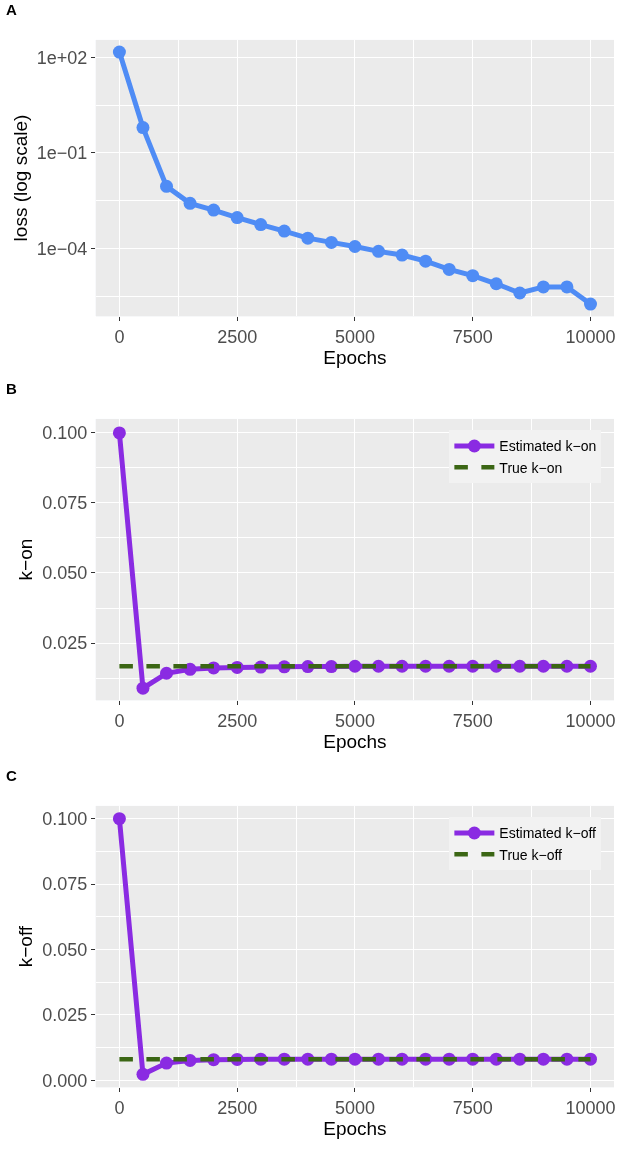 Image resolution: width=634 pixels, height=1153 pixels. Describe the element at coordinates (62, 153) in the screenshot. I see `y-tick-label: 1e−01` at that location.